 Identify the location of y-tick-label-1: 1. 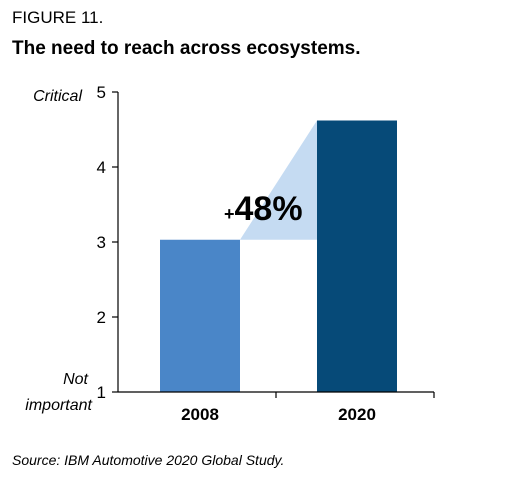
(101, 392).